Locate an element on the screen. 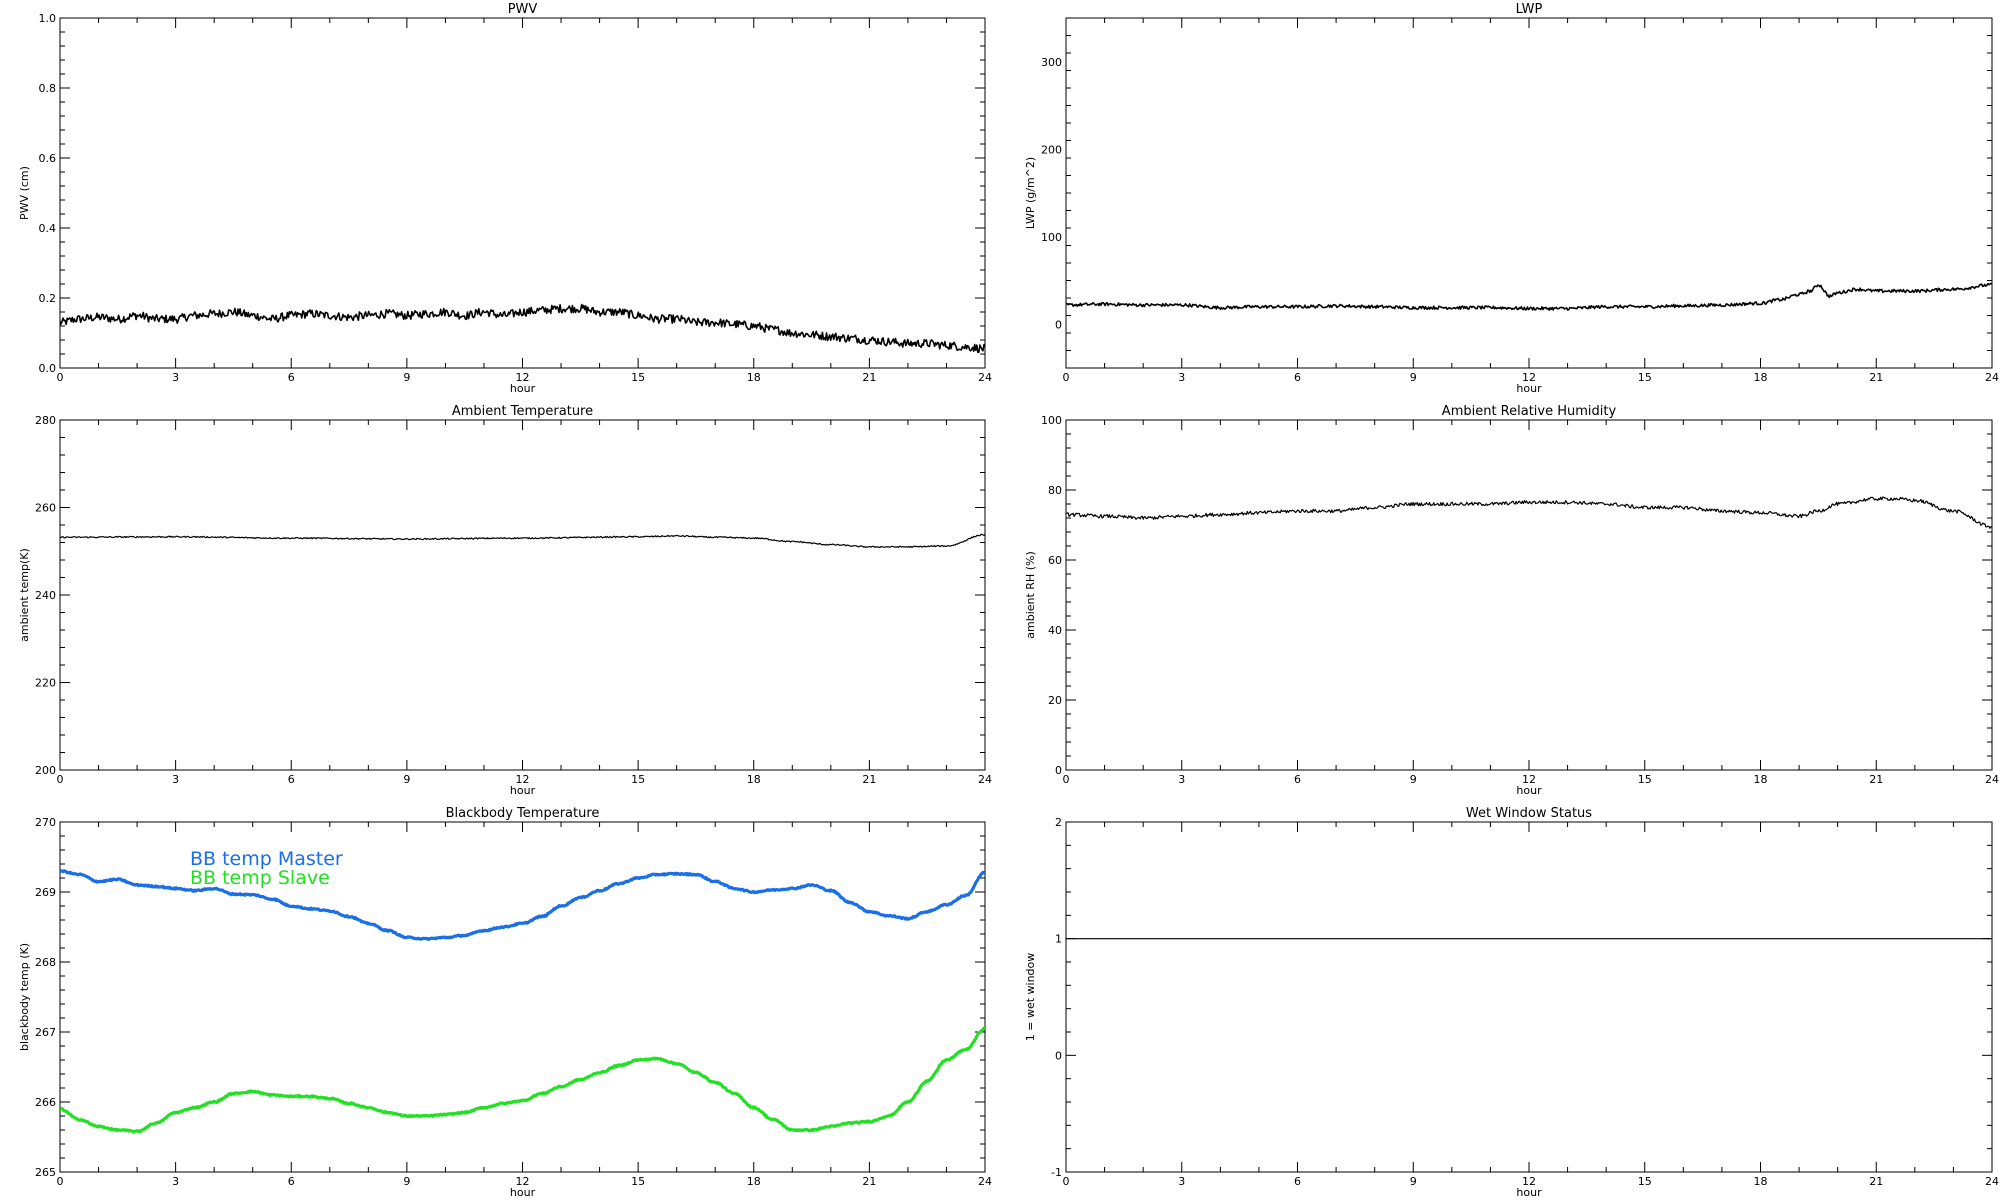 This screenshot has height=1200, width=2000. y-tick-label: 0.8 is located at coordinates (48, 88).